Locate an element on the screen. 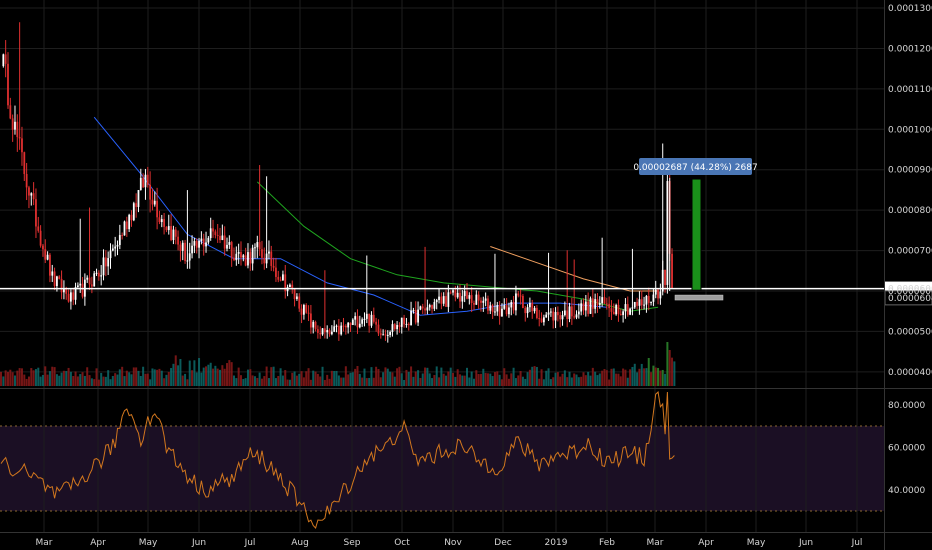  time-tick-label: Dec is located at coordinates (502, 543).